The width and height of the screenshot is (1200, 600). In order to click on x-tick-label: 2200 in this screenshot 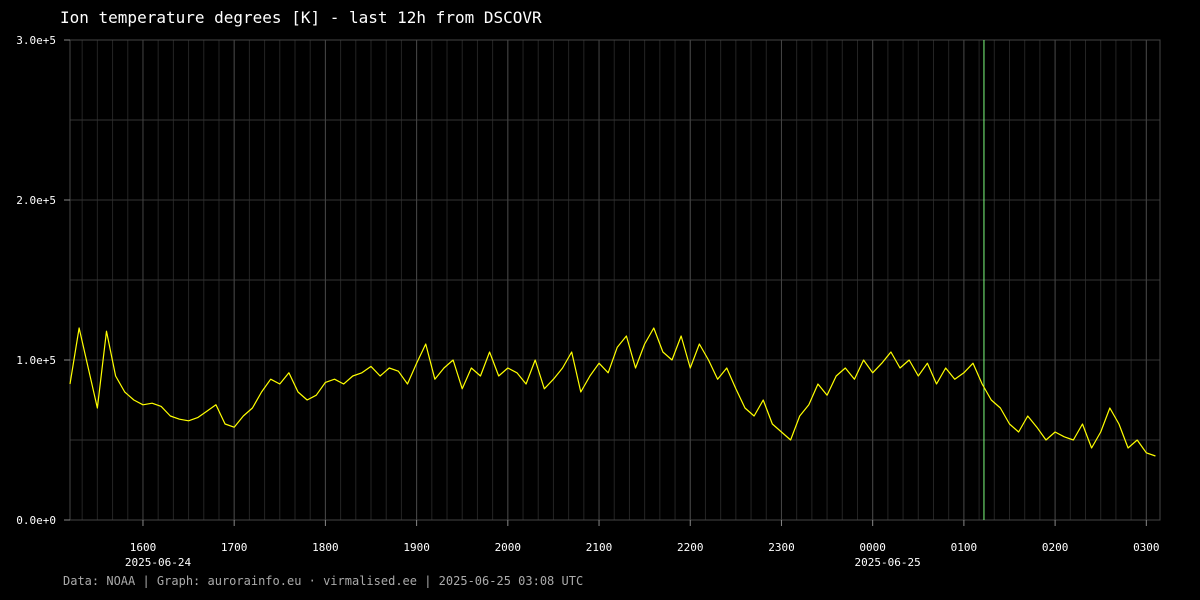, I will do `click(690, 547)`.